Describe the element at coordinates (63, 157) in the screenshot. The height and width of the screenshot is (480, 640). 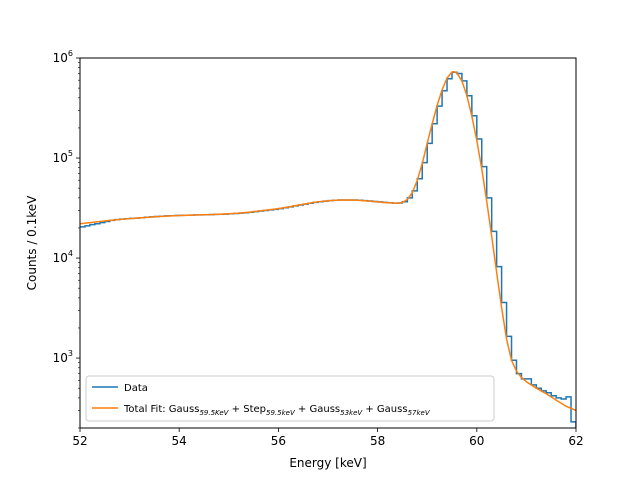
I see `y-tick-label: 10⁵` at that location.